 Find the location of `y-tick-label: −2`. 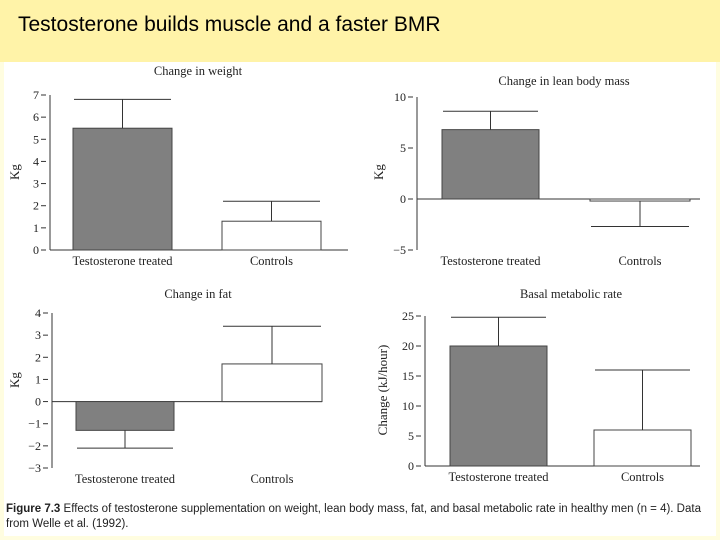

y-tick-label: −2 is located at coordinates (34, 446).